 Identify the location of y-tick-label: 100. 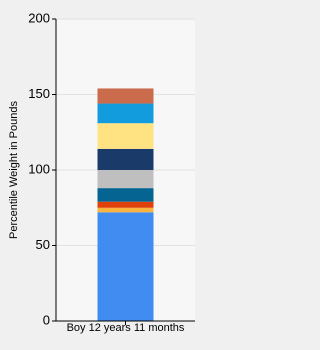
(39, 168).